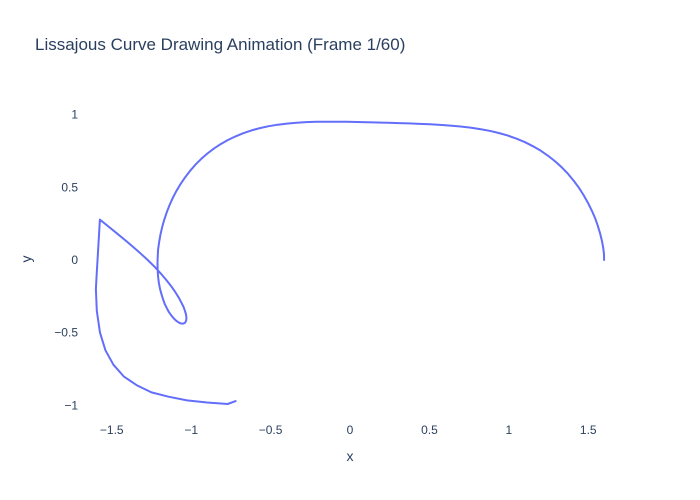 Image resolution: width=700 pixels, height=500 pixels. What do you see at coordinates (26, 259) in the screenshot?
I see `y-axis-title: y` at bounding box center [26, 259].